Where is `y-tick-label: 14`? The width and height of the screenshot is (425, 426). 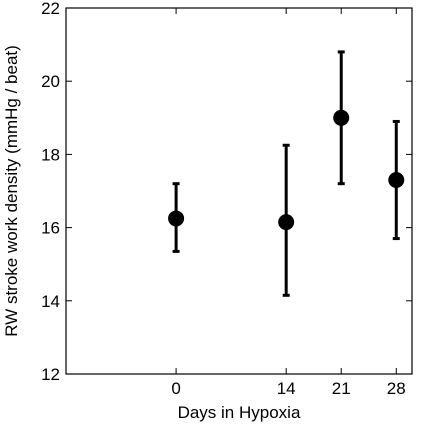 y-tick-label: 14 is located at coordinates (50, 301).